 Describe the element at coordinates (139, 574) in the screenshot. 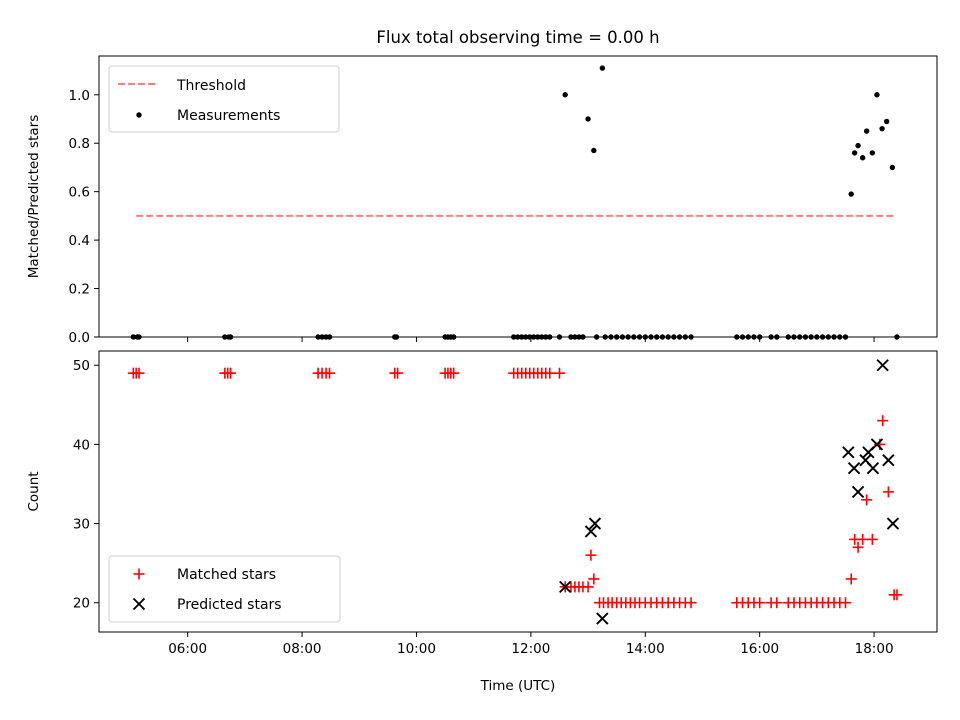

I see `legend-matched-swatch` at that location.